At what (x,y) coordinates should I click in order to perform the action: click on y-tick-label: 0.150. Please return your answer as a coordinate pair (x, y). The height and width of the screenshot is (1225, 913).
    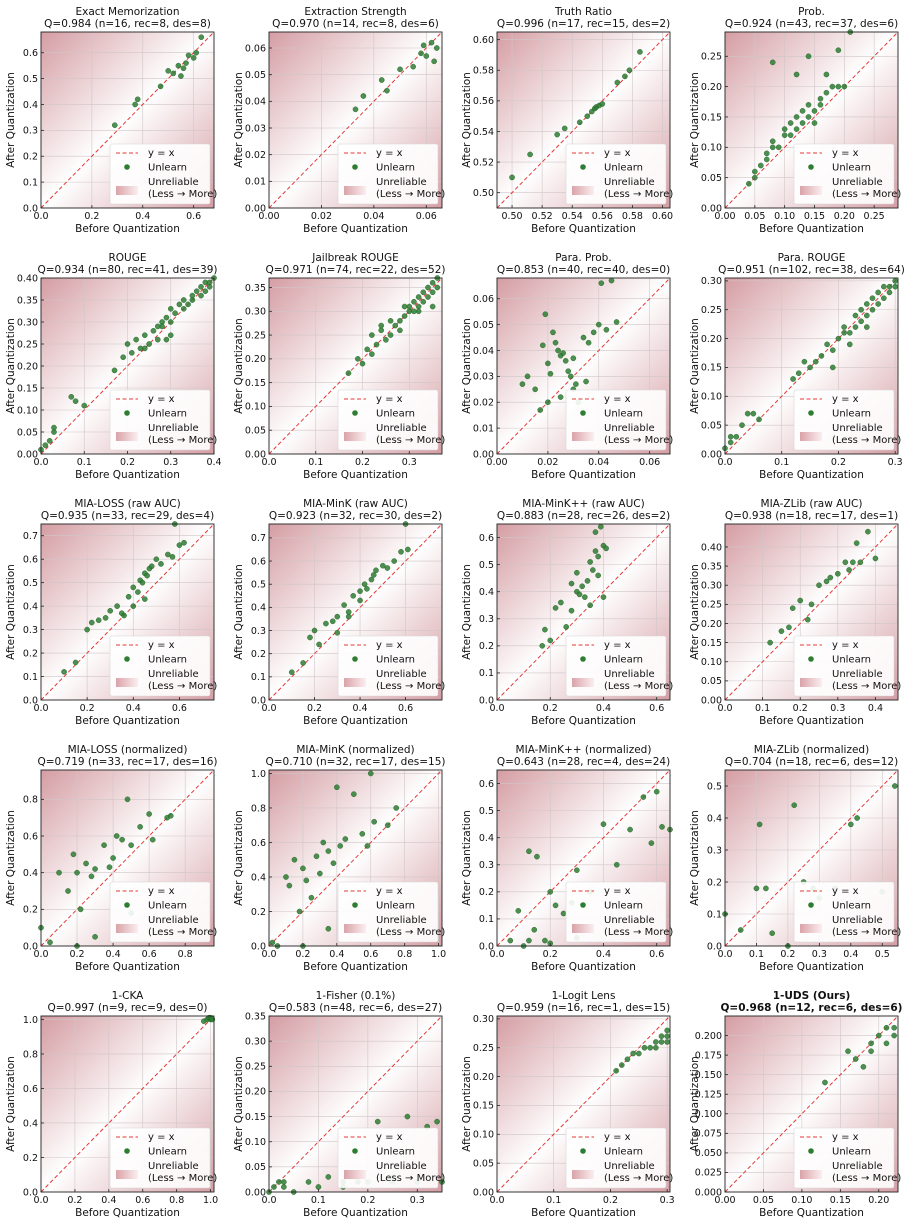
    Looking at the image, I should click on (708, 1075).